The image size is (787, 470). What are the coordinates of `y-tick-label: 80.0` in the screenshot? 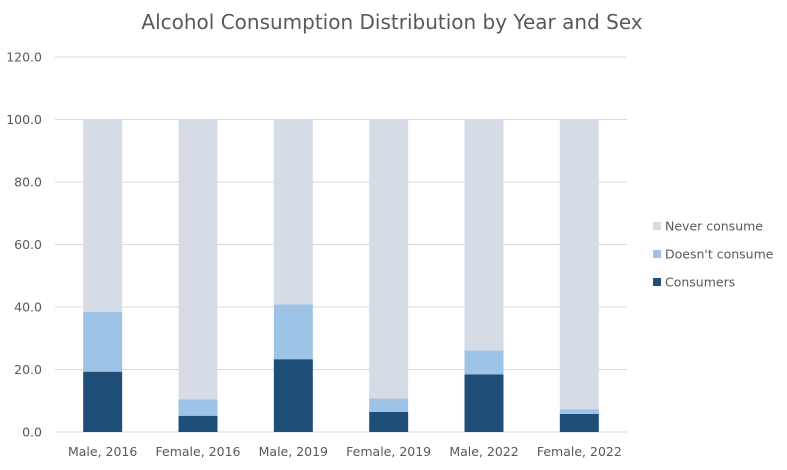 It's located at (28, 182).